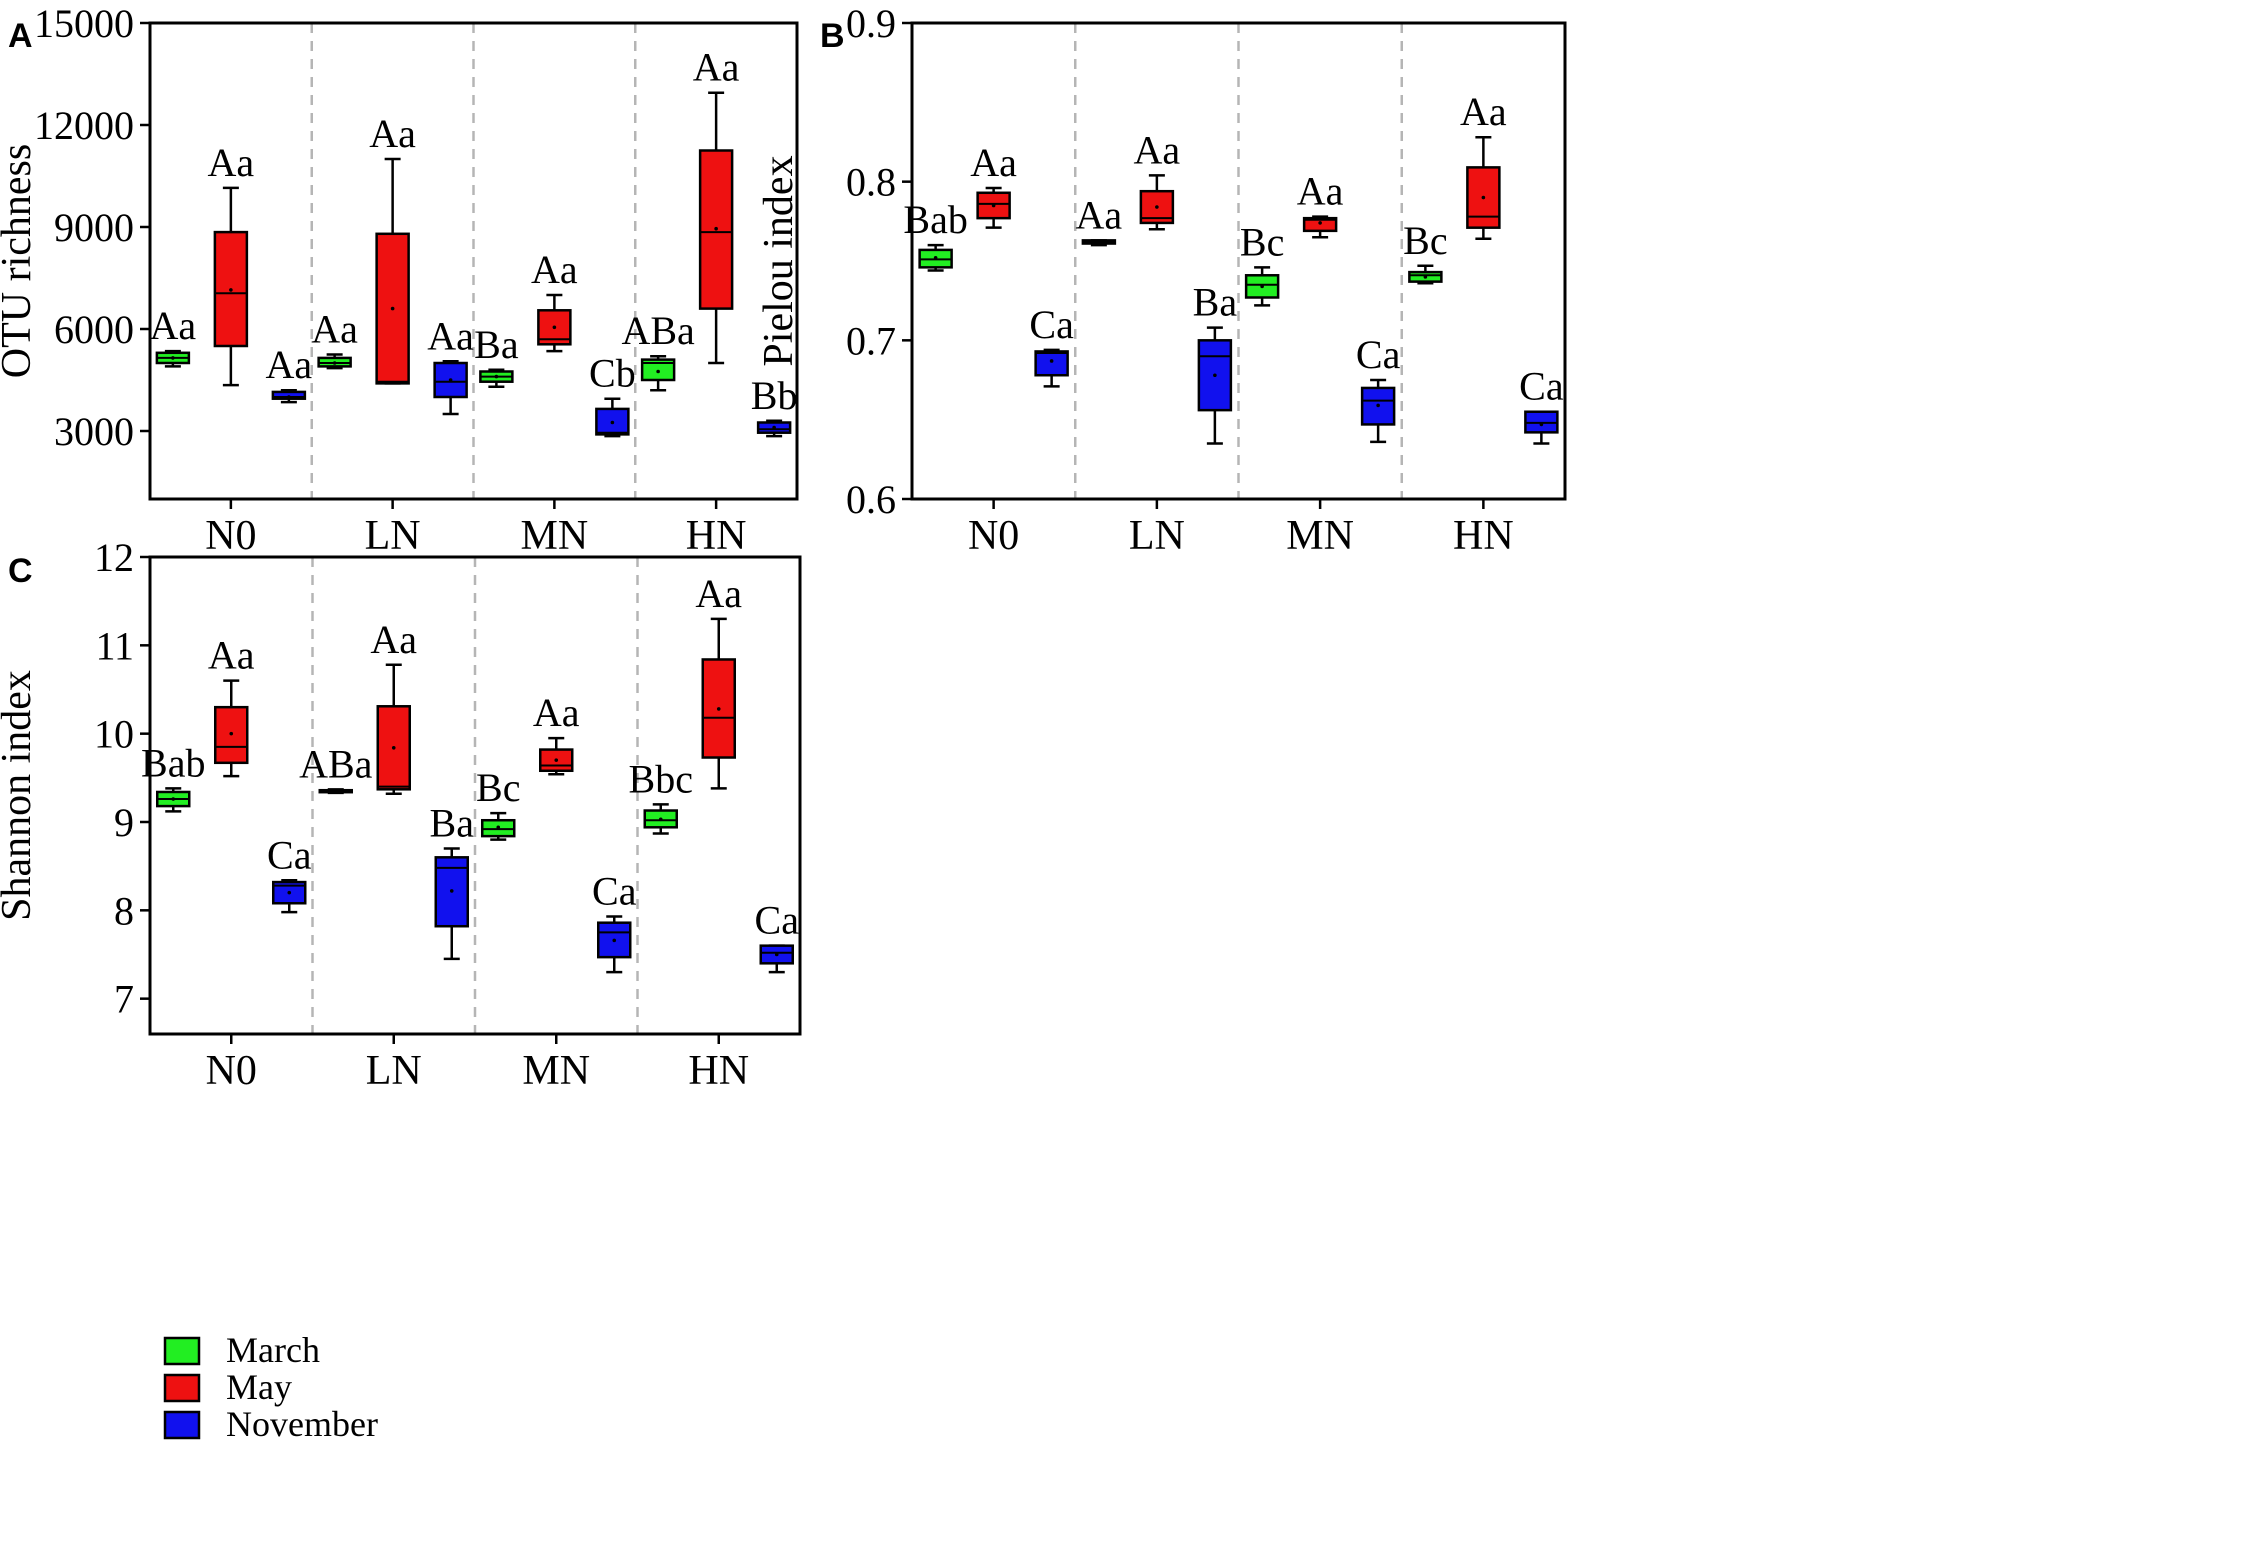 This screenshot has width=2259, height=1565. I want to click on y-axis-label: Pielou index, so click(779, 260).